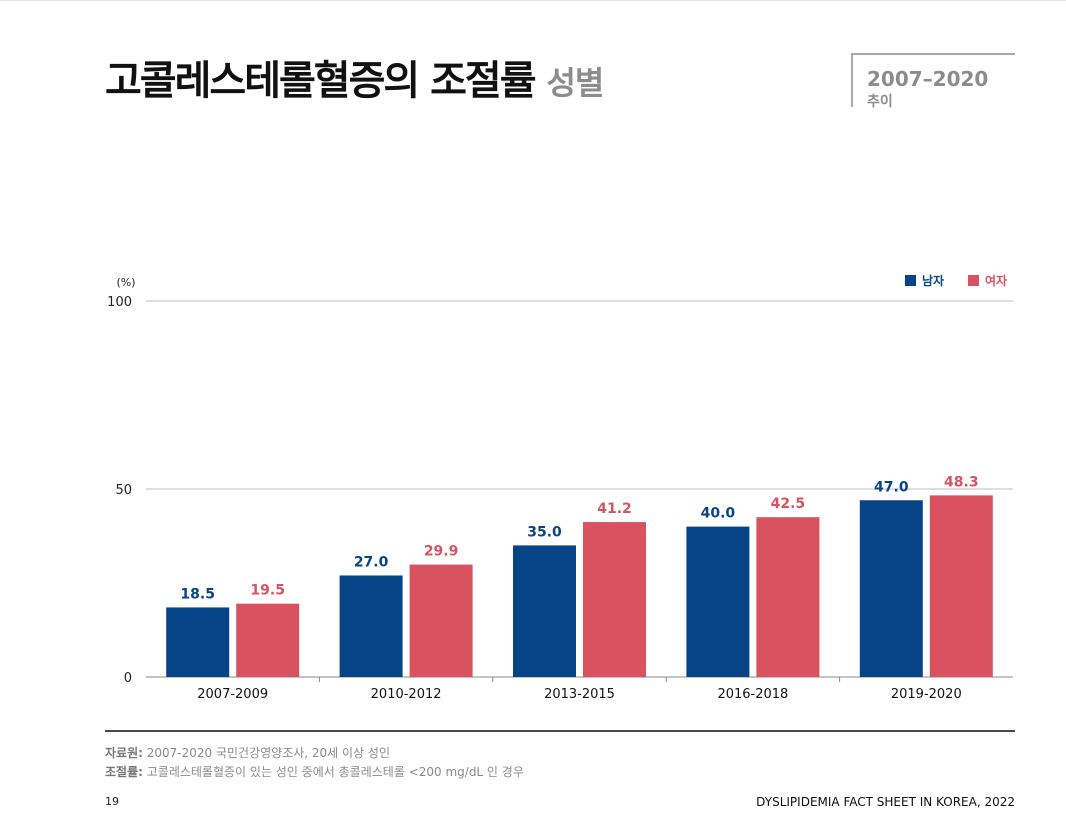  Describe the element at coordinates (125, 282) in the screenshot. I see `y-axis-label: (%)` at that location.